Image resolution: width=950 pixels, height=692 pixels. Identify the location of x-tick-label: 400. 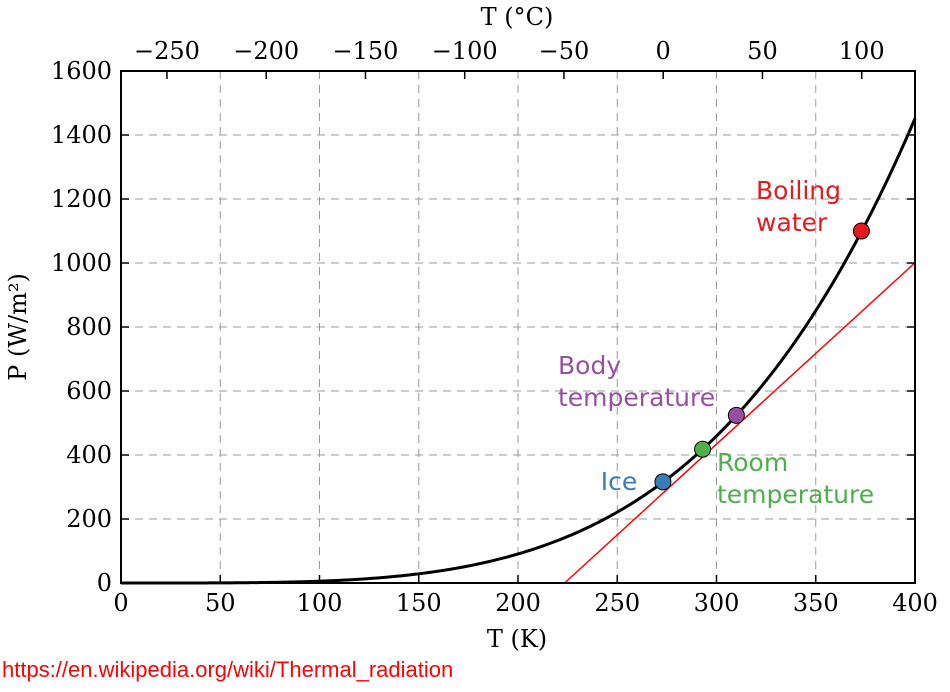
(915, 603).